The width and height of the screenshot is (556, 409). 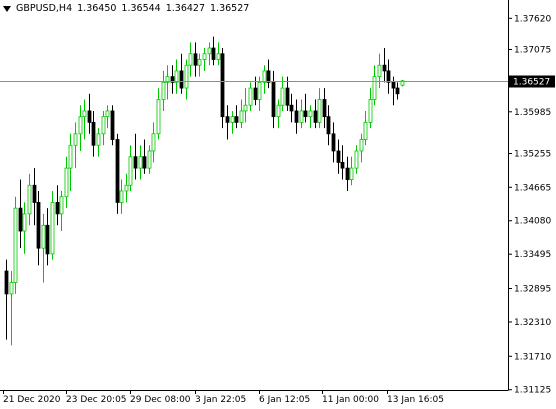 I want to click on triangle-down-icon, so click(x=7, y=9).